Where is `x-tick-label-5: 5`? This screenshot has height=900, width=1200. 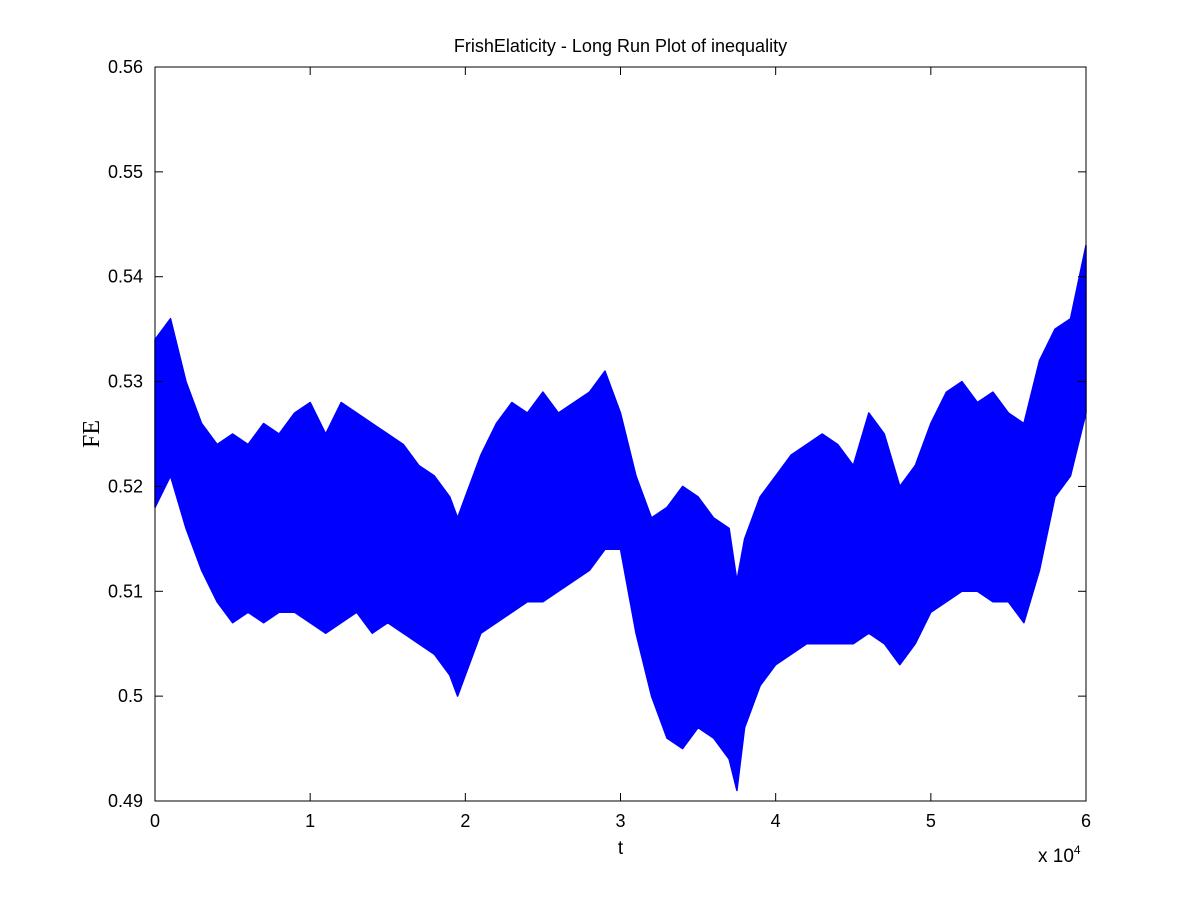 x-tick-label-5: 5 is located at coordinates (931, 821).